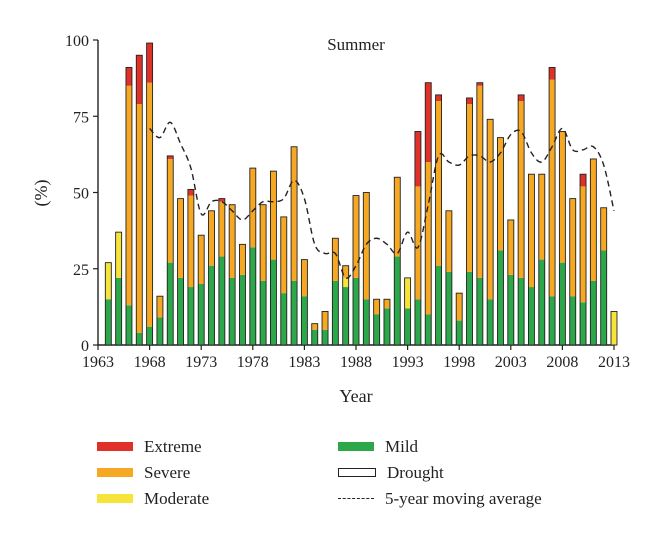 The width and height of the screenshot is (660, 541). Describe the element at coordinates (402, 446) in the screenshot. I see `legend-label-mild: Mild` at that location.